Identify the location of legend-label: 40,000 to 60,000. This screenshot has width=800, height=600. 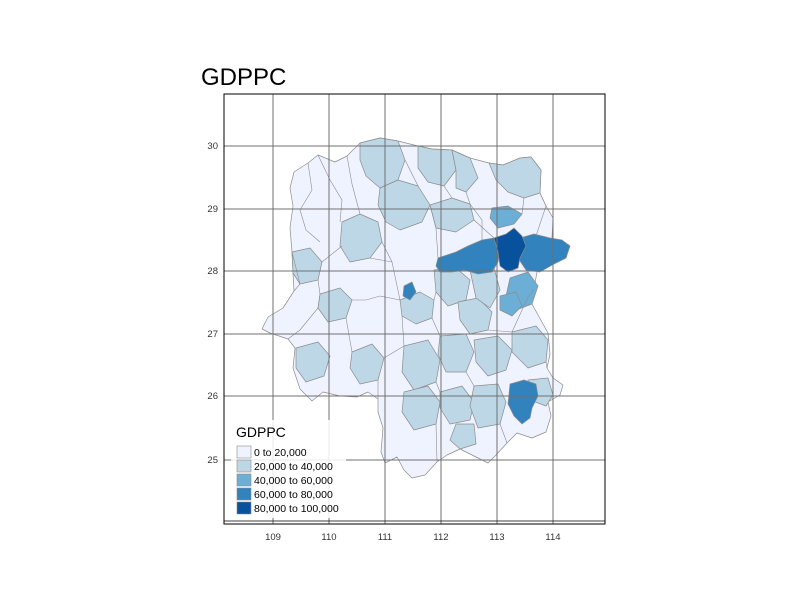
(293, 481).